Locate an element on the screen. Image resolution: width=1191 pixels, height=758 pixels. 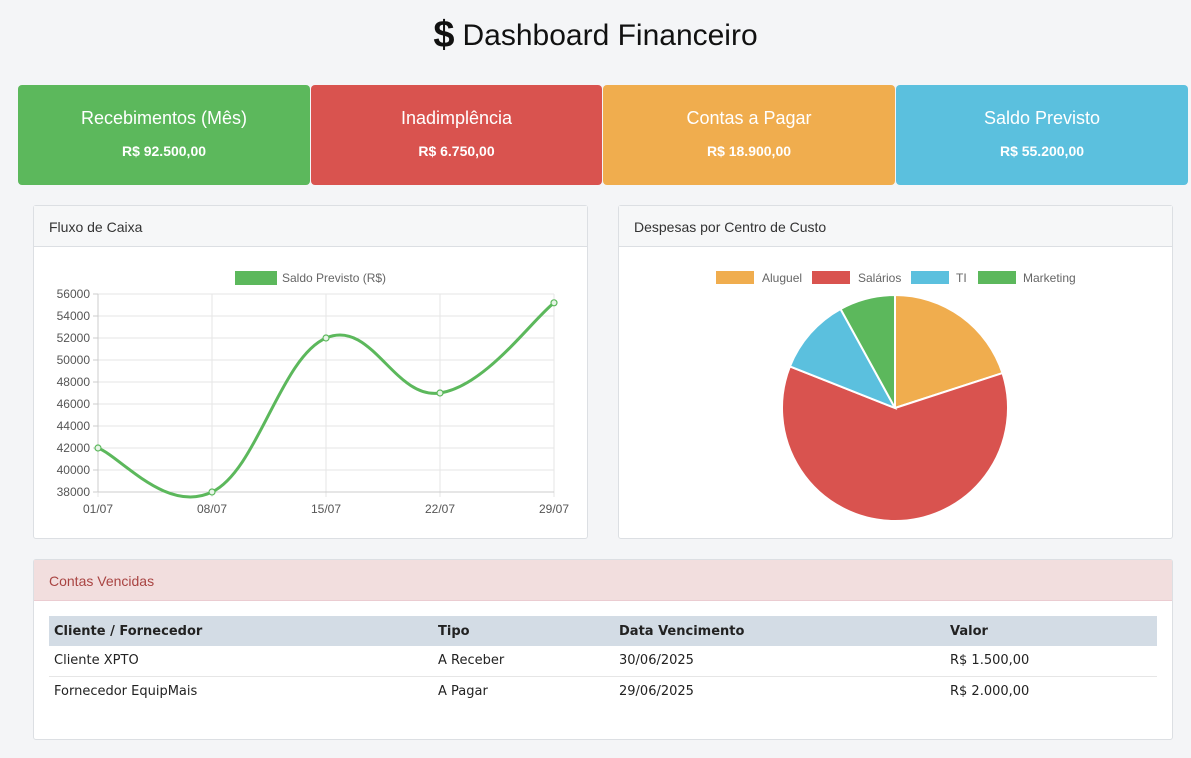
column-header: Cliente / Fornecedor is located at coordinates (241, 631).